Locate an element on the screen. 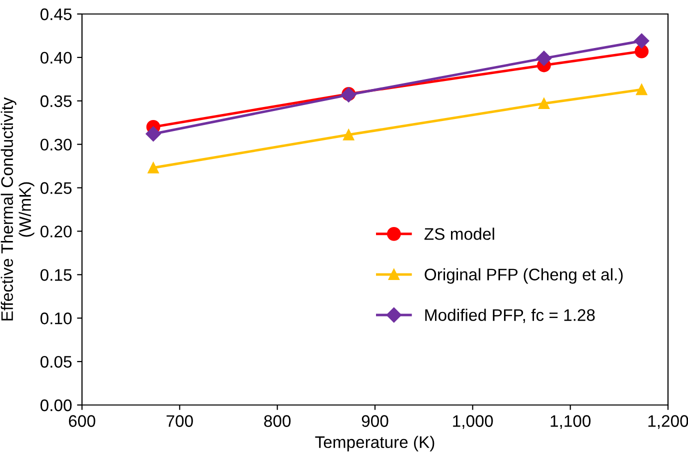 The height and width of the screenshot is (470, 688). legend-label: ZS model is located at coordinates (459, 234).